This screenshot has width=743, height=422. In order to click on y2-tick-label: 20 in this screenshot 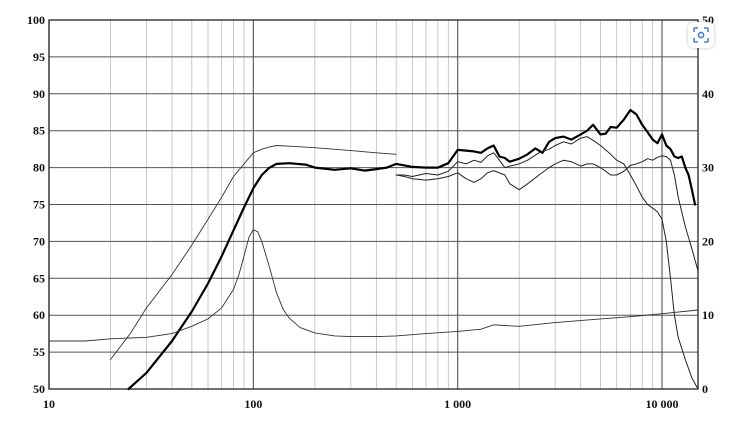, I will do `click(708, 241)`.